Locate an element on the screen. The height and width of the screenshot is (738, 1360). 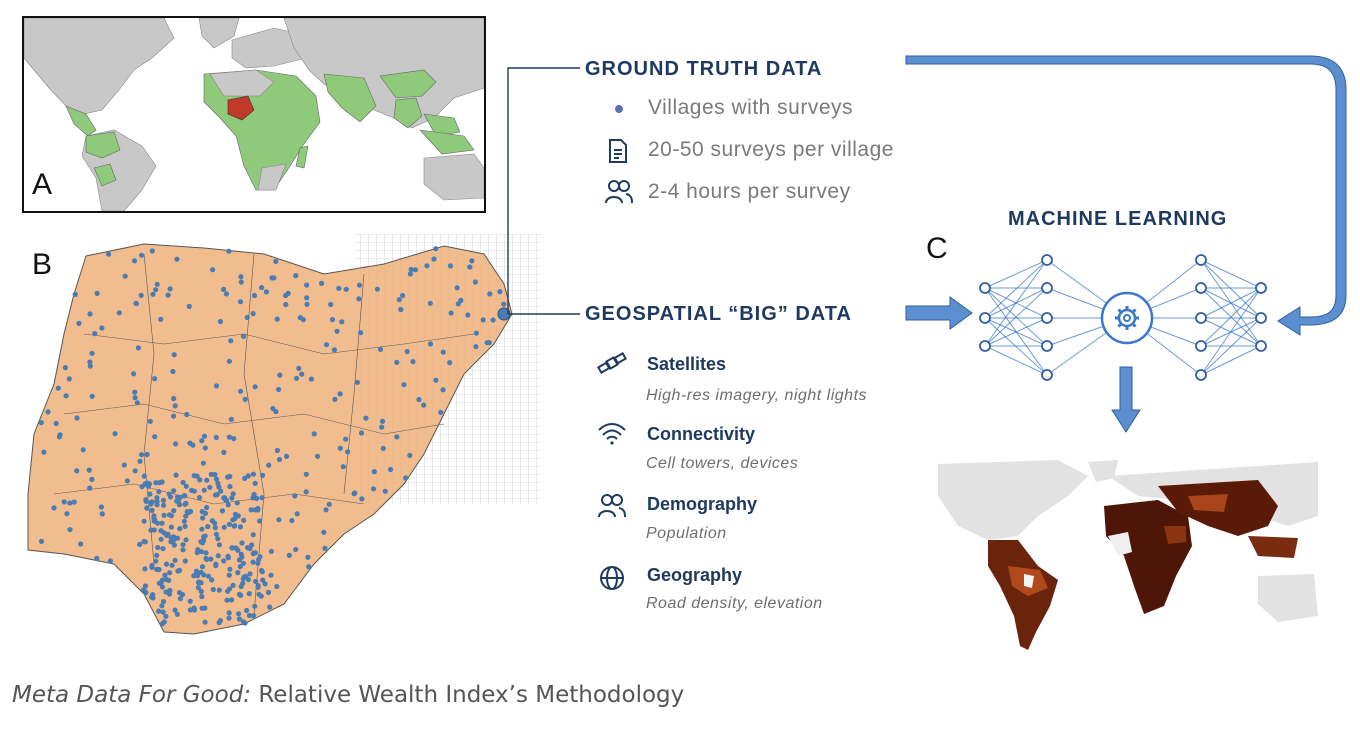
ground-truth-item-villages: Villages with surveys is located at coordinates (751, 107).